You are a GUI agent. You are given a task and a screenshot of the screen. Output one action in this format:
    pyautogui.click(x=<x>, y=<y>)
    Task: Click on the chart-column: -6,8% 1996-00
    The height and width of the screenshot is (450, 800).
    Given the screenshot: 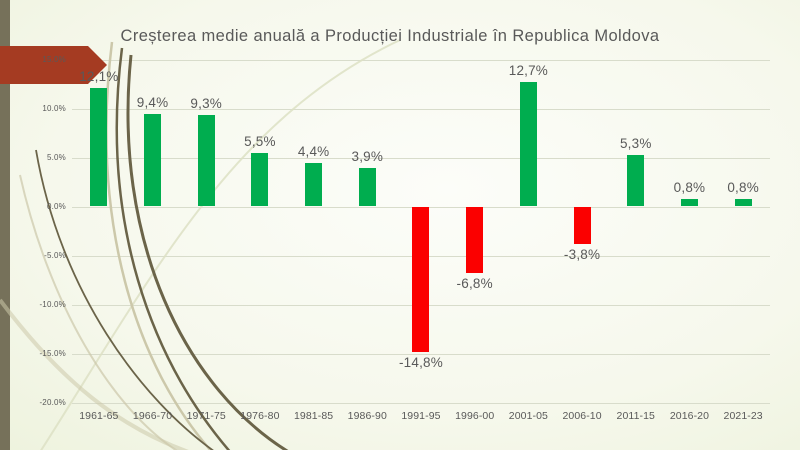 What is the action you would take?
    pyautogui.click(x=475, y=241)
    